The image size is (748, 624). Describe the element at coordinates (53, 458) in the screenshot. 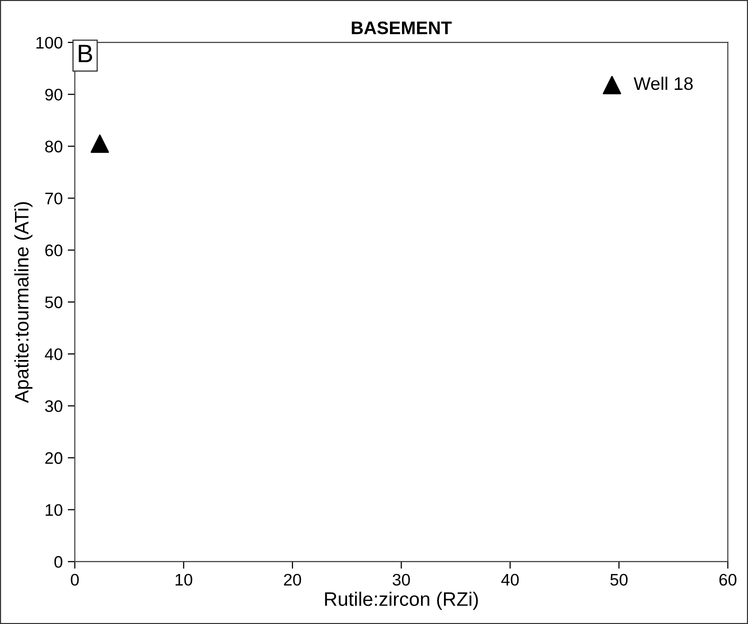

I see `y-tick-label: 20` at that location.